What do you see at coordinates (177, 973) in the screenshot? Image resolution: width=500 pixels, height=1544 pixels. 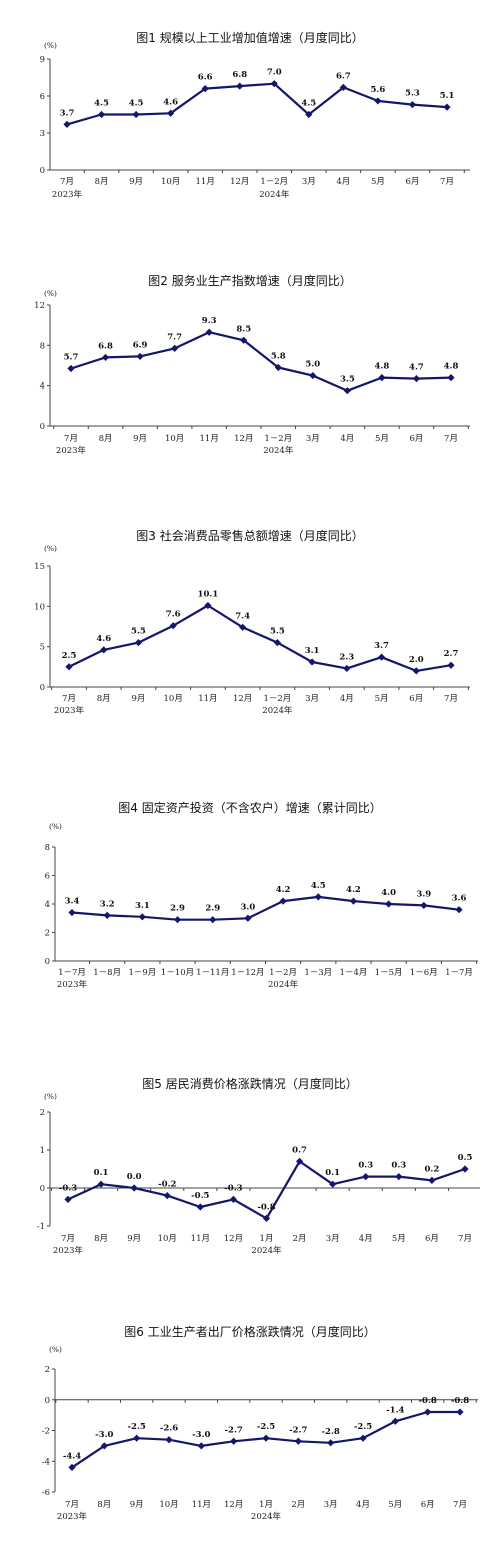 I see `x-tick-label: 1－10月` at bounding box center [177, 973].